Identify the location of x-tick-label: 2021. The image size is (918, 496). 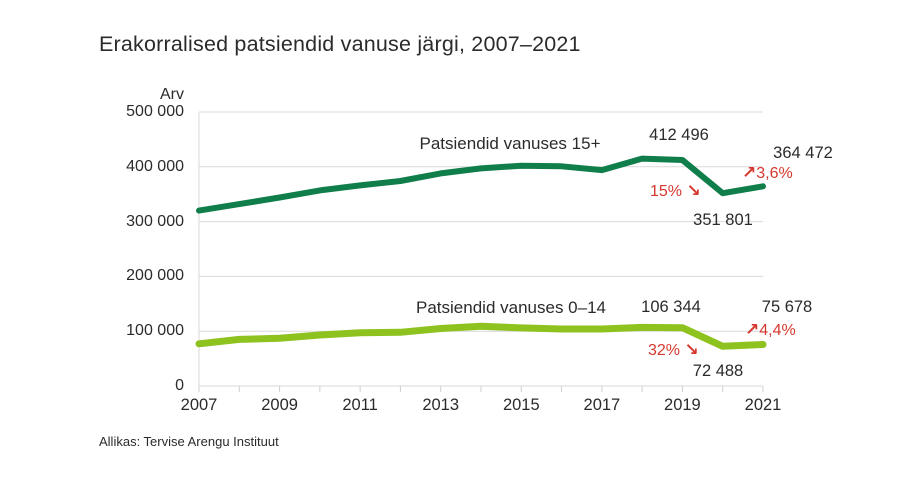
(763, 405).